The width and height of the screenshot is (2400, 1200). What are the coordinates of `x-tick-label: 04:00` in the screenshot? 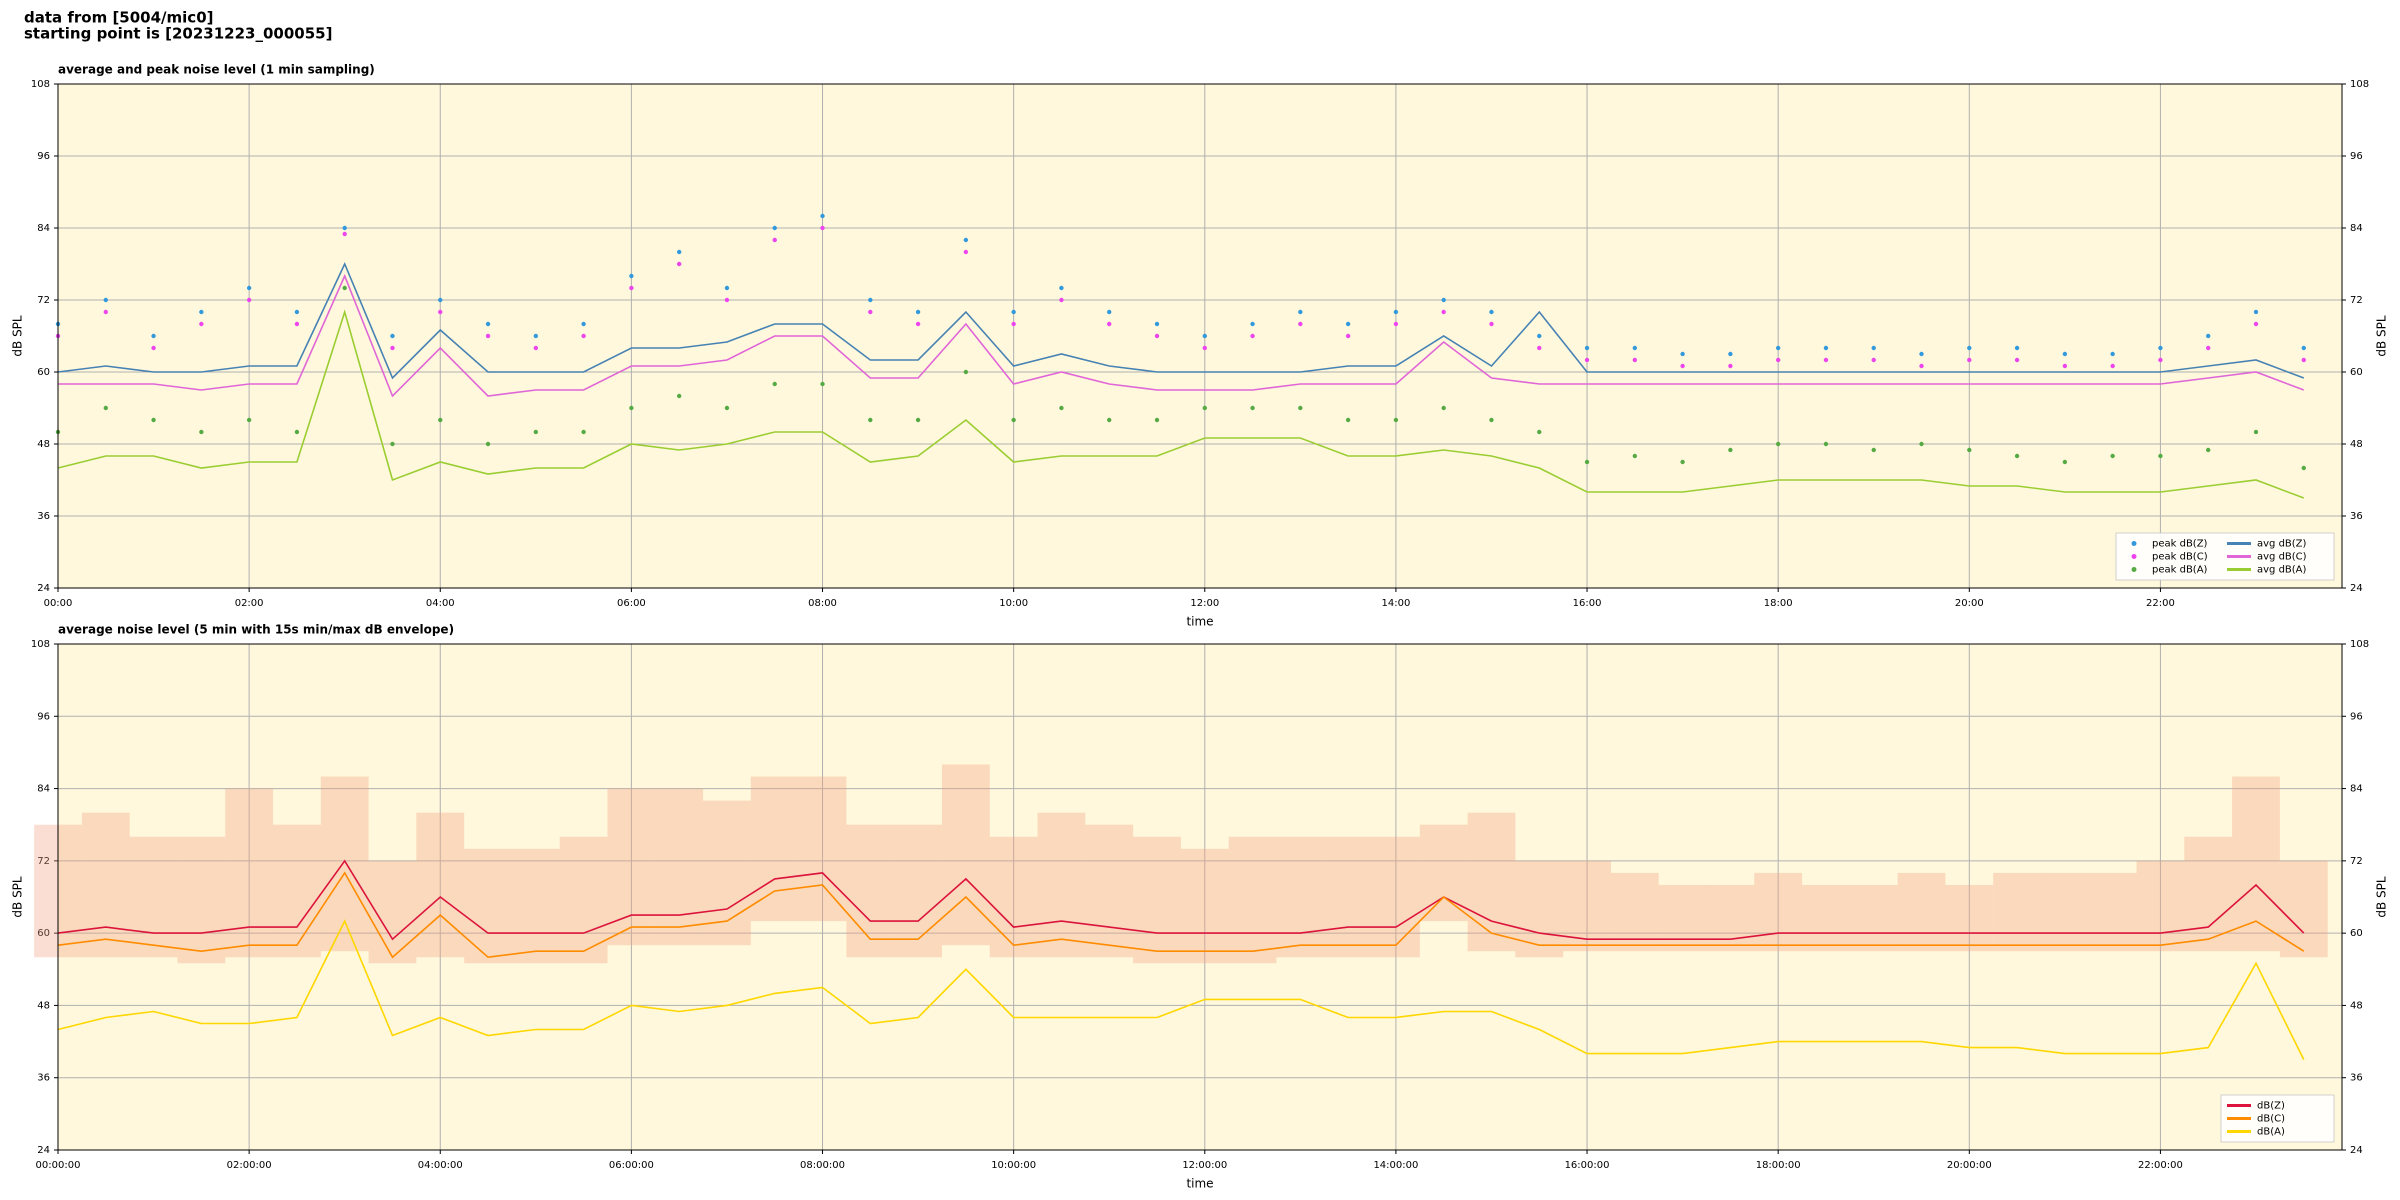 It's located at (440, 603).